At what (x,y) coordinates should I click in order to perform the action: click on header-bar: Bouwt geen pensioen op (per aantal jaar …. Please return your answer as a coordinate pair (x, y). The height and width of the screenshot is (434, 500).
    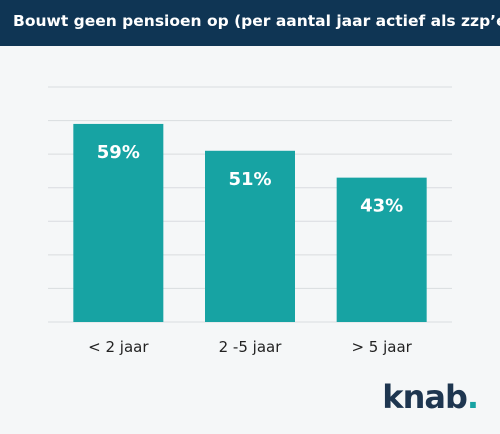
    Looking at the image, I should click on (250, 23).